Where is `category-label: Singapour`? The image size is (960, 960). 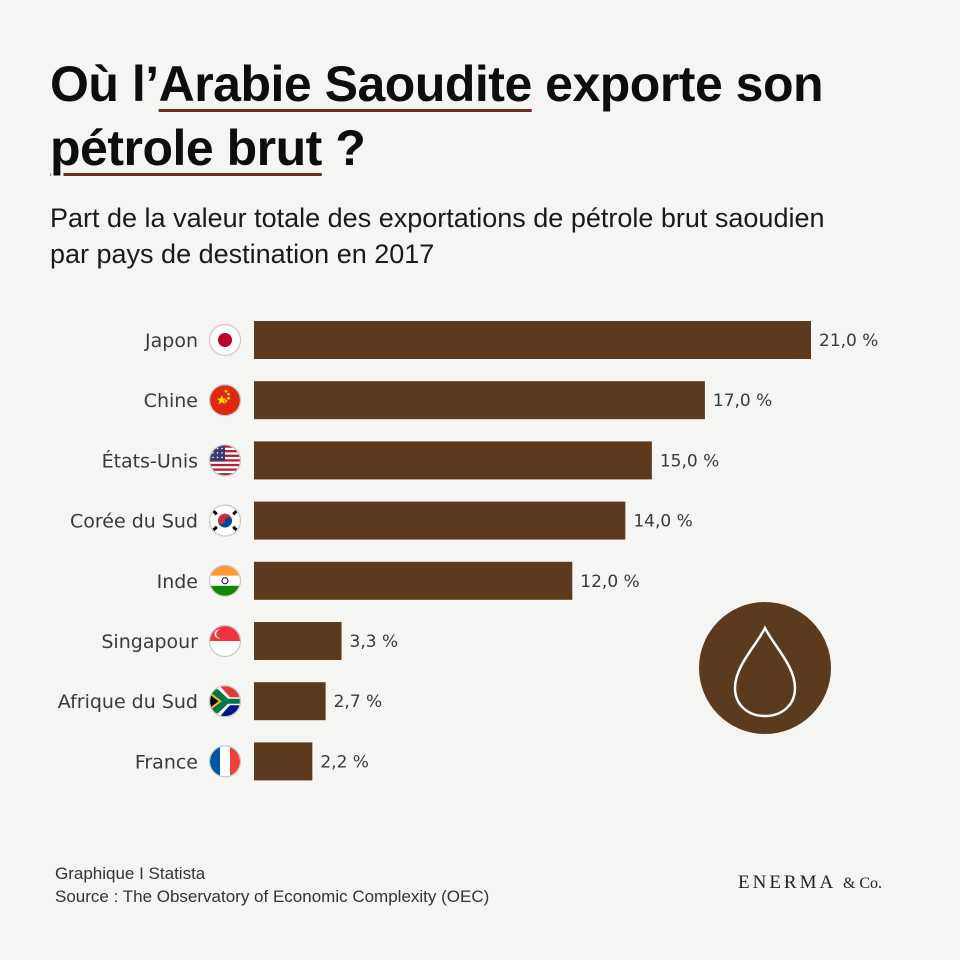
category-label: Singapour is located at coordinates (149, 642).